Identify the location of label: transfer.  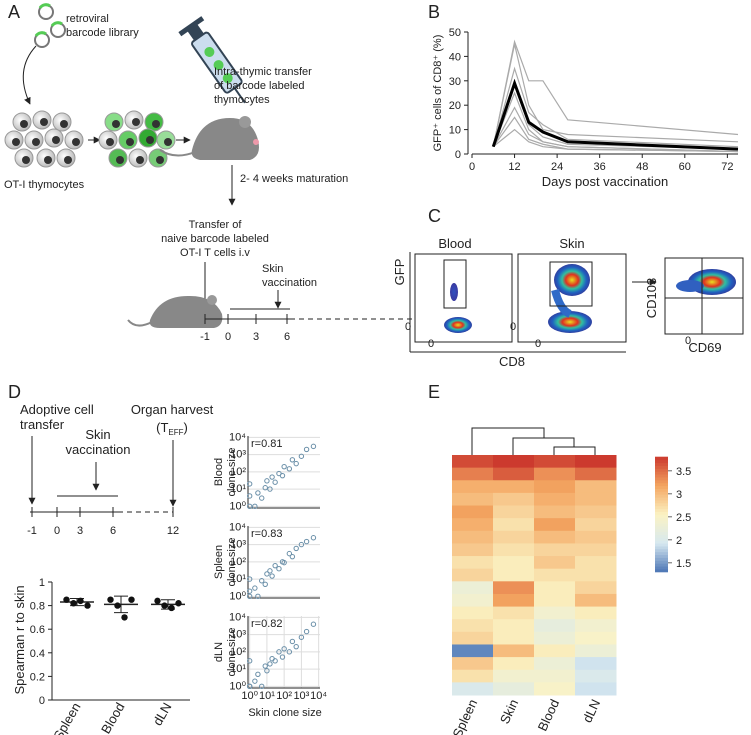
(42, 424).